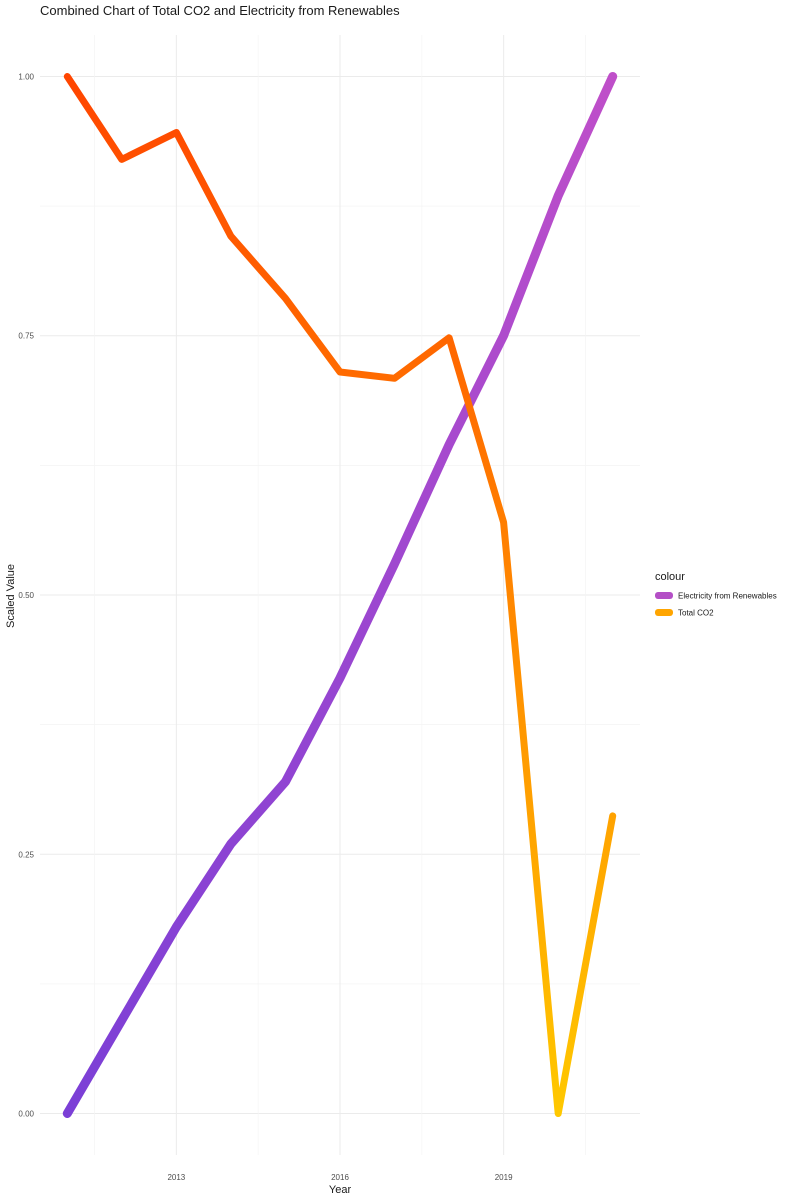 The width and height of the screenshot is (800, 1200). What do you see at coordinates (26, 595) in the screenshot?
I see `y-tick-label: 0.50` at bounding box center [26, 595].